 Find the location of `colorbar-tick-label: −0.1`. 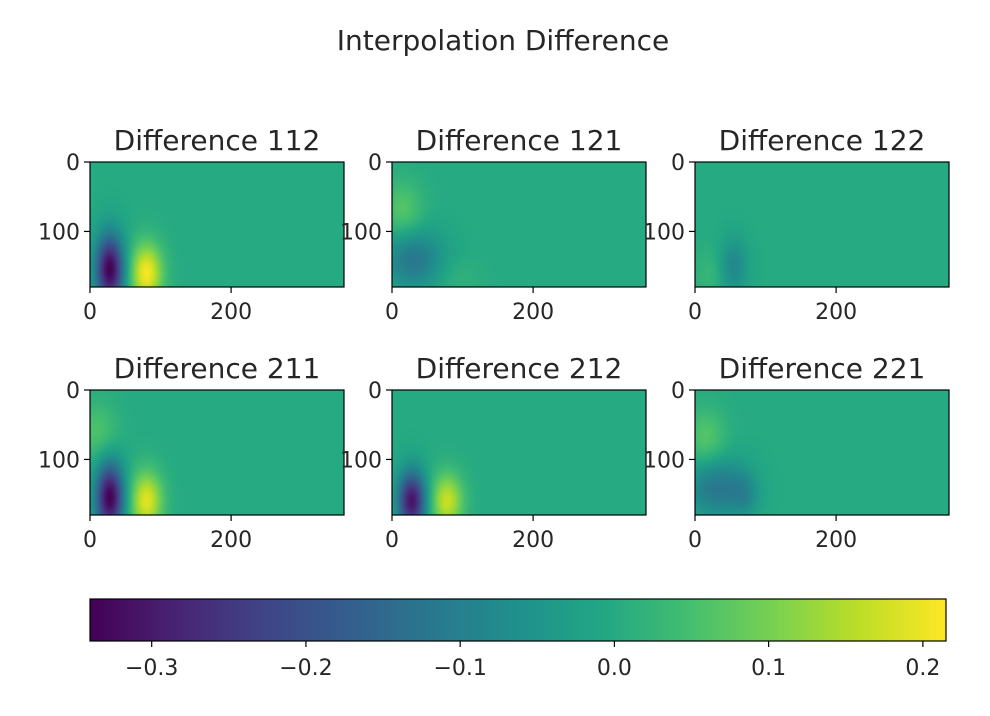

colorbar-tick-label: −0.1 is located at coordinates (459, 668).